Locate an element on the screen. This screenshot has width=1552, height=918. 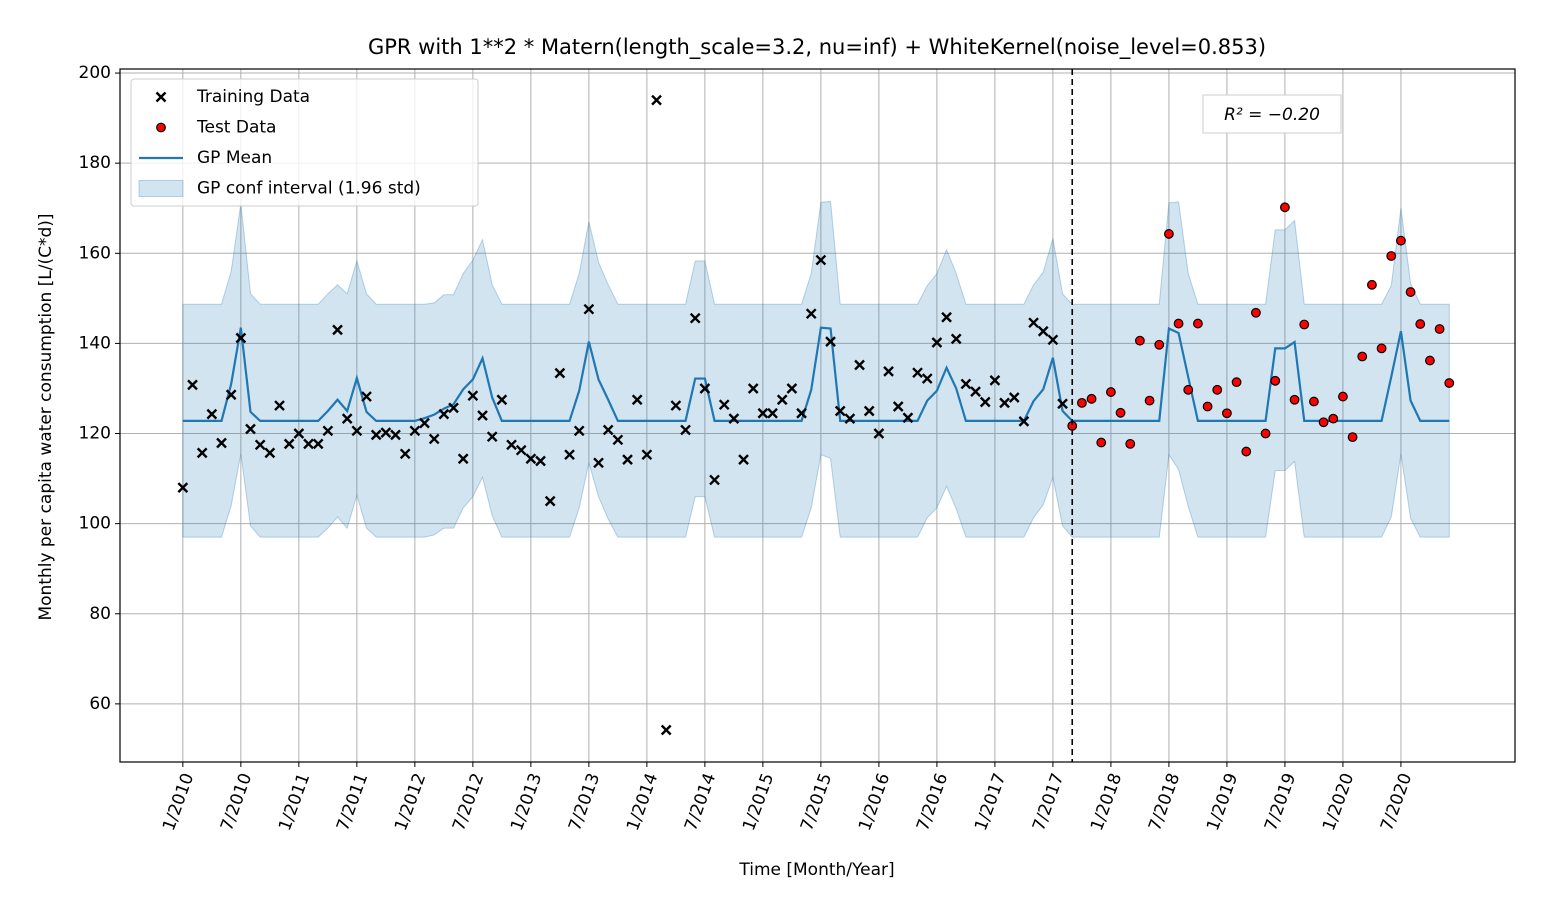
x-tick-label: 1/2011 is located at coordinates (294, 802).